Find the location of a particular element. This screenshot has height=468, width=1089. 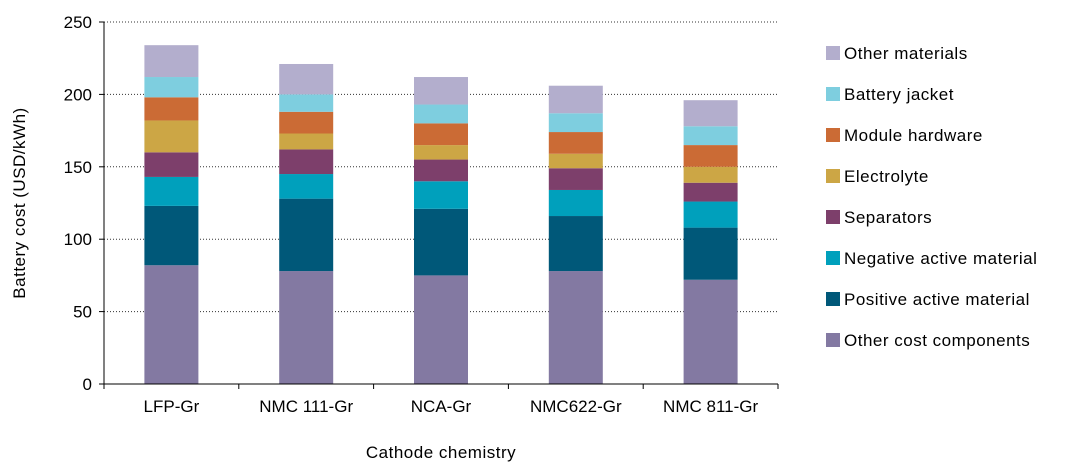

x-axis-title: Cathode chemistry is located at coordinates (441, 452).